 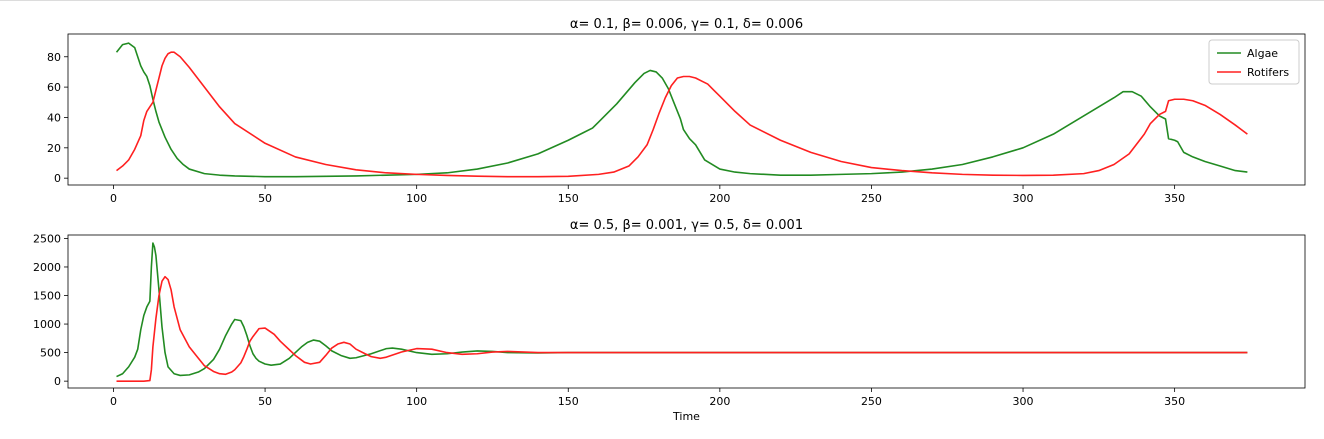 I want to click on y-tick-label: 40, so click(x=54, y=117).